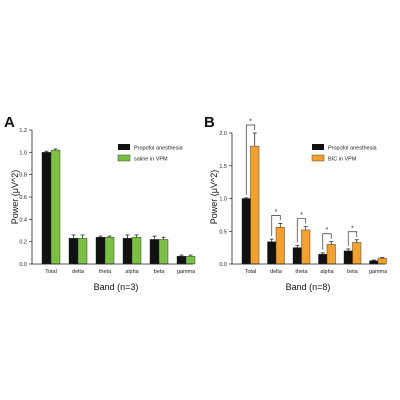  I want to click on panel-b-category-label: Total, so click(251, 272).